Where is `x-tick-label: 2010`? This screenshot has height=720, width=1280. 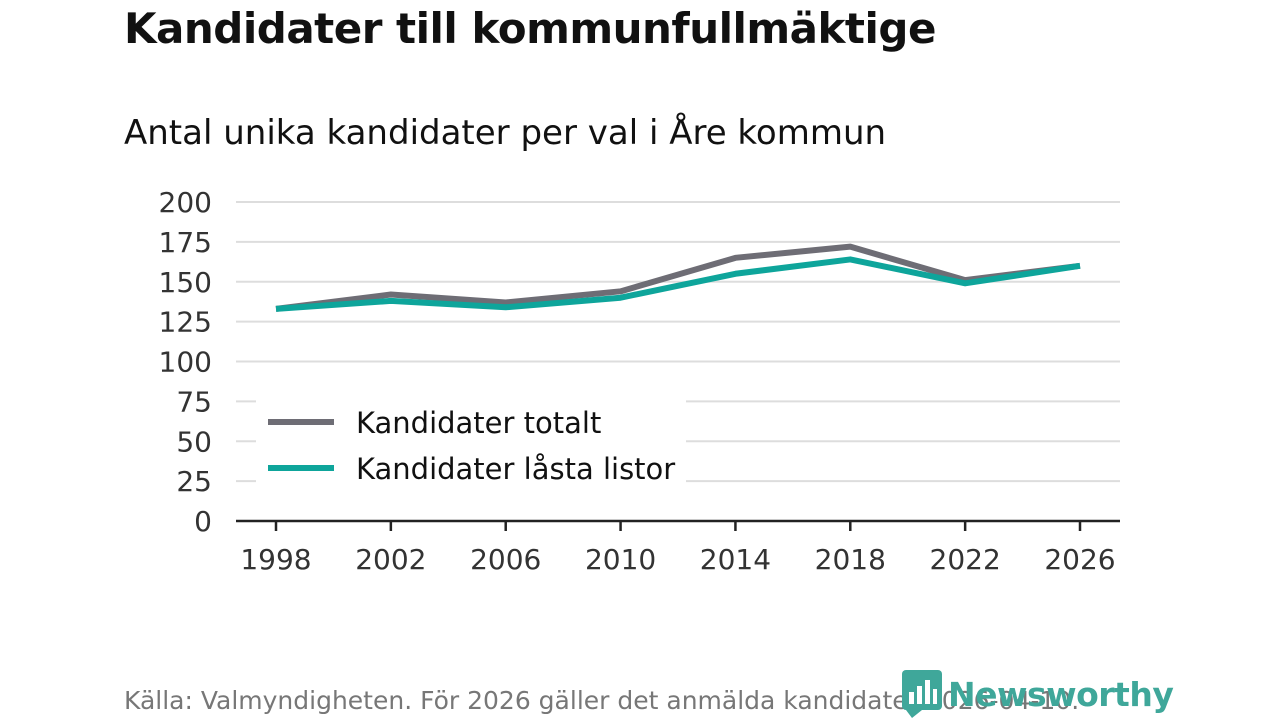 x-tick-label: 2010 is located at coordinates (620, 559).